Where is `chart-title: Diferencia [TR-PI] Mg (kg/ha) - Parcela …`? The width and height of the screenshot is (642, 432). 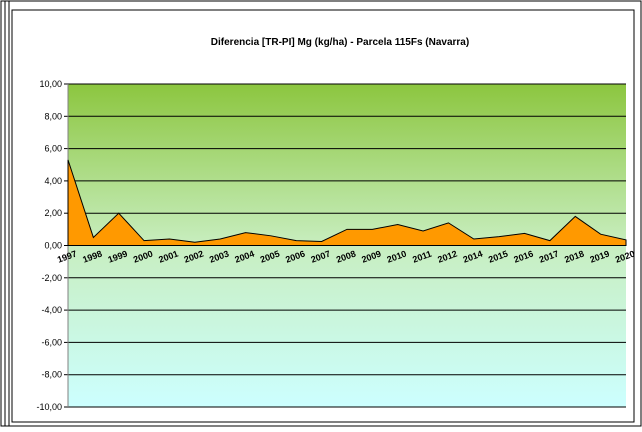
chart-title: Diferencia [TR-PI] Mg (kg/ha) - Parcela … is located at coordinates (340, 42).